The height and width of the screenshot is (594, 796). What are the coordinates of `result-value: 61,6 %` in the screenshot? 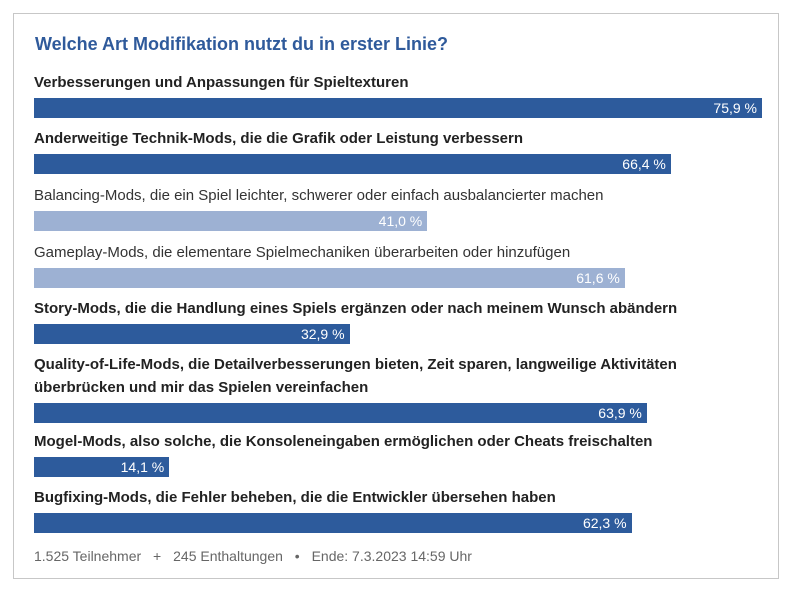 It's located at (598, 278).